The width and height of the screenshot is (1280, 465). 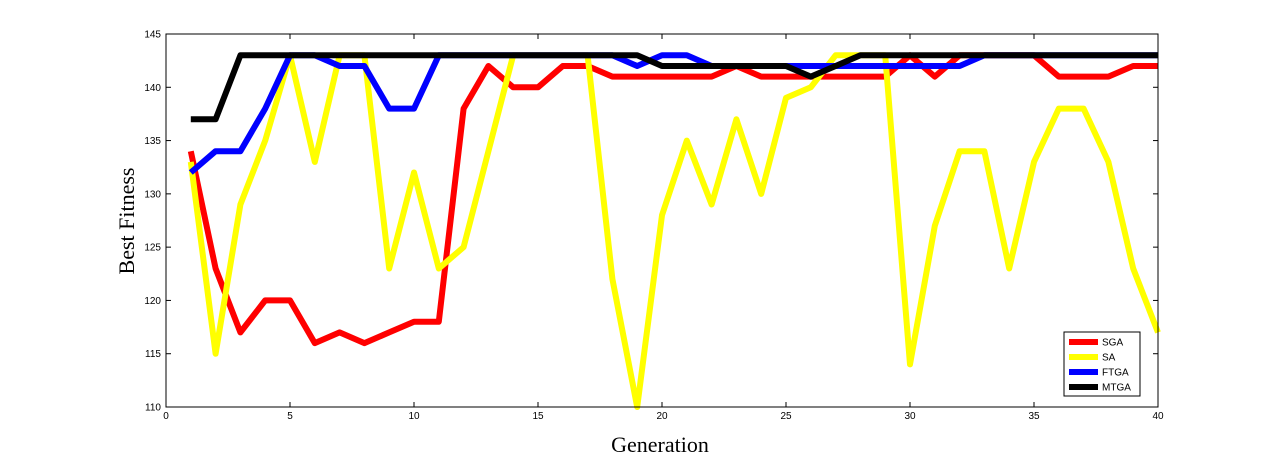 I want to click on legend: SGA SA FTGA MTGA, so click(x=1102, y=364).